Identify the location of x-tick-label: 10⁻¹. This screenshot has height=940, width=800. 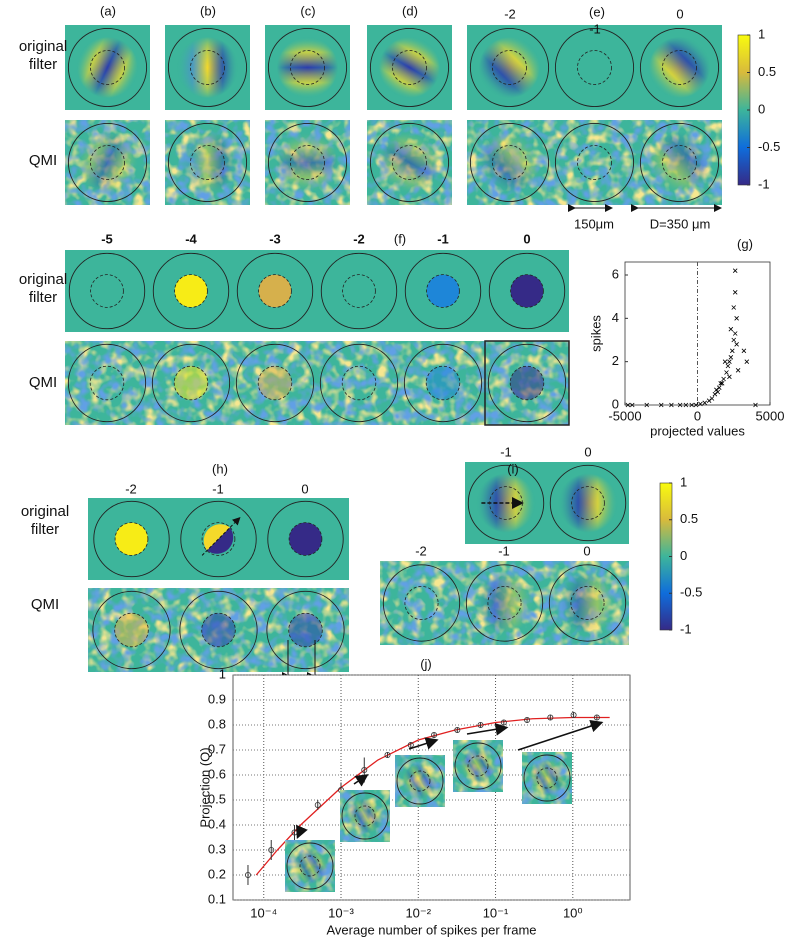
(496, 912).